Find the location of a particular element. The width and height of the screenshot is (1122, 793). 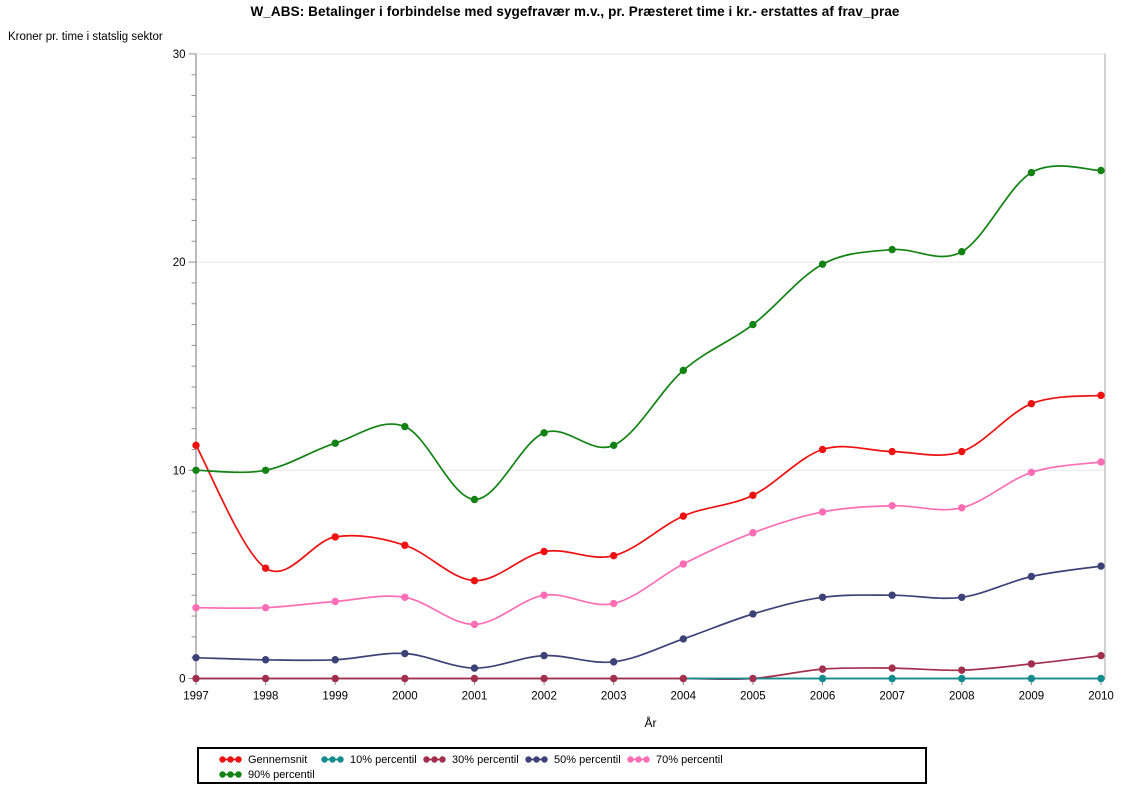

y-axis-unit-label: Kroner pr. time i statslig sektor is located at coordinates (85, 37).